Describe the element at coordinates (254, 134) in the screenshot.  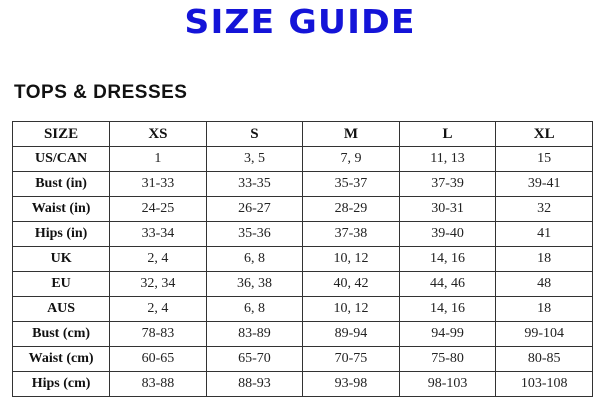
I see `column-header: S` at that location.